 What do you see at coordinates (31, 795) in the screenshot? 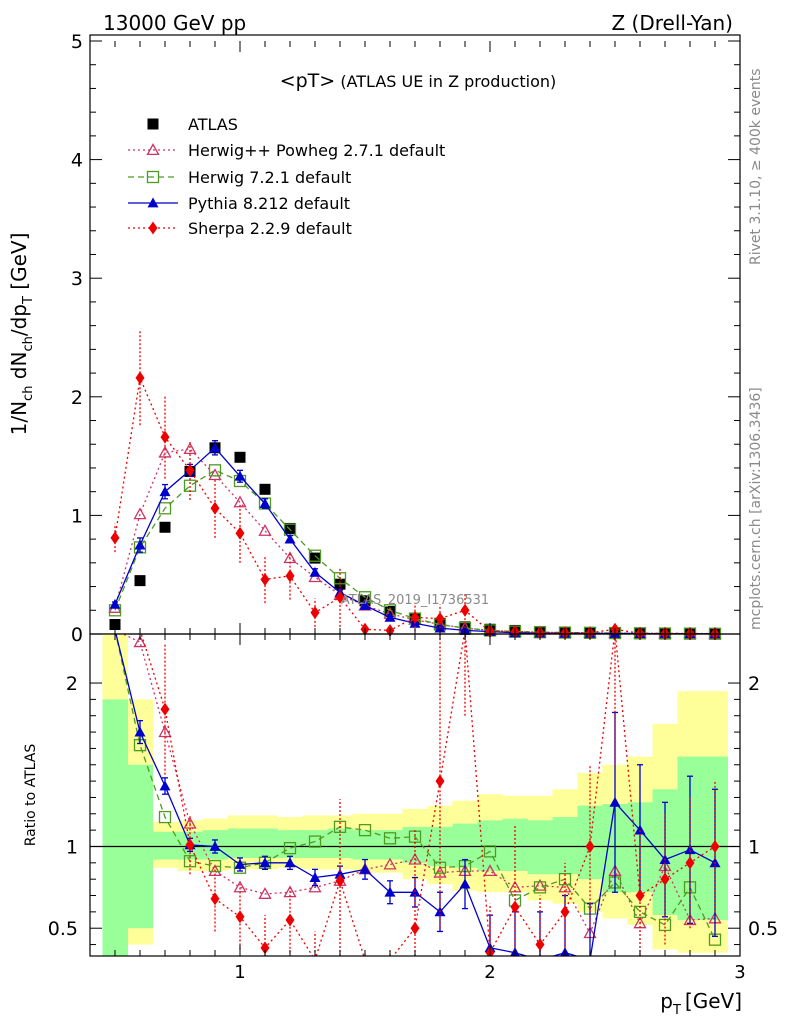
I see `ratio-y-axis-label: Ratio to ATLAS` at bounding box center [31, 795].